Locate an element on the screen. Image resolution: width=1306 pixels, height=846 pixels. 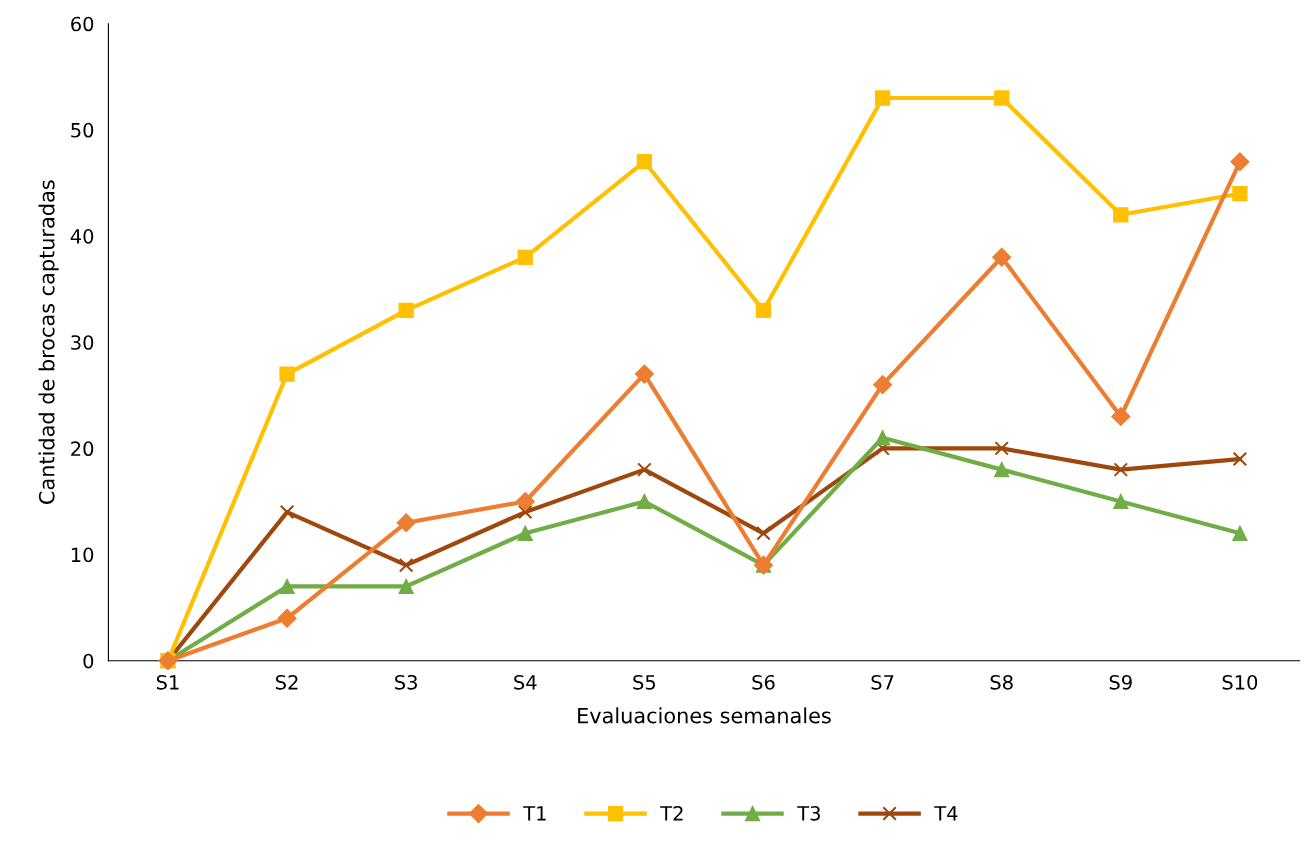
y-axis-title: Cantidad de brocas capturadas is located at coordinates (48, 342).